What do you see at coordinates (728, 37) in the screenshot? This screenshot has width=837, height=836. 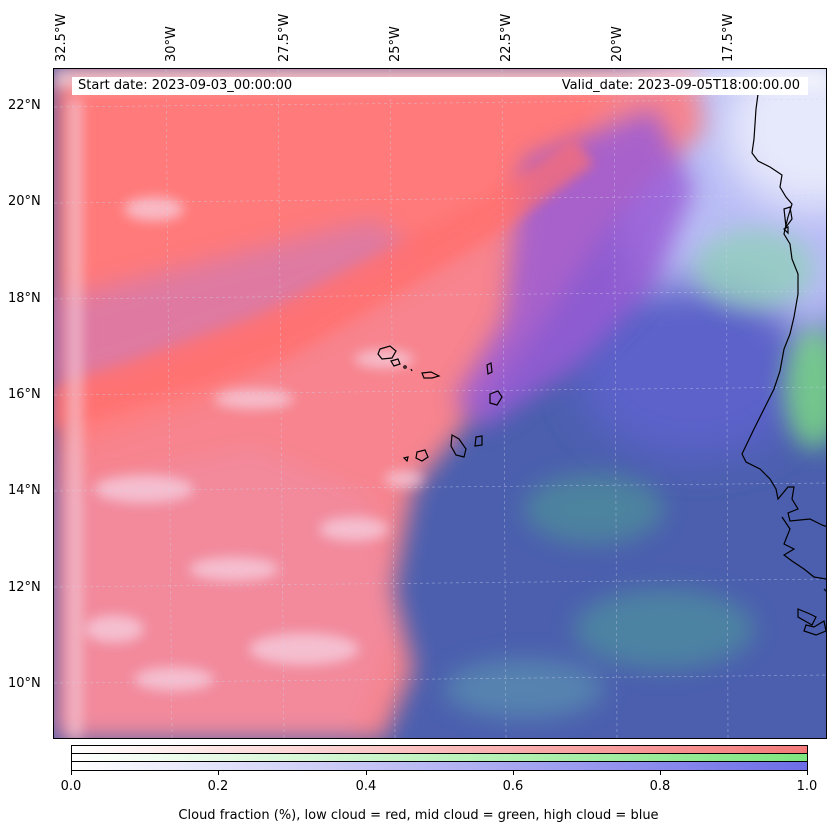 I see `lon-label: 17.5°W` at bounding box center [728, 37].